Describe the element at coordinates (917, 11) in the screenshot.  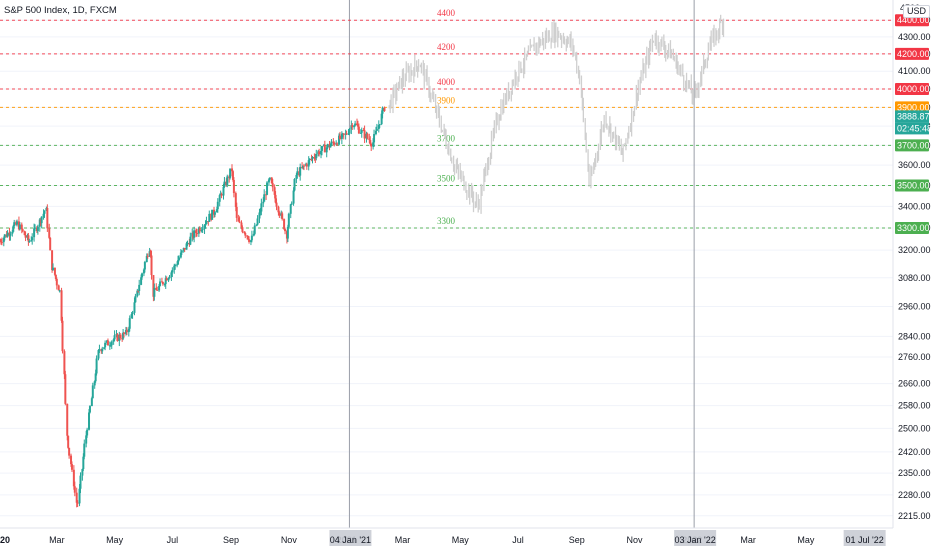
I see `currency-button: USD` at that location.